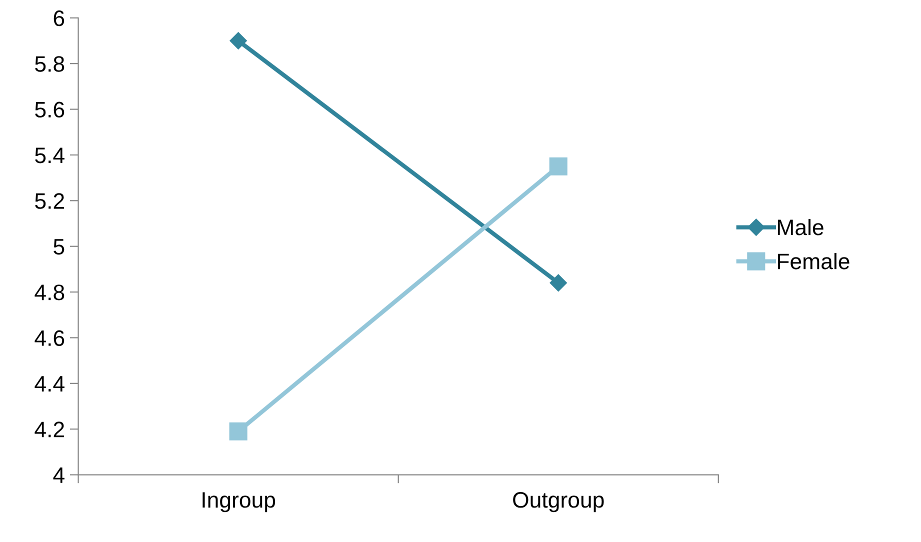 Image resolution: width=921 pixels, height=542 pixels. I want to click on y-tick-label: 4.6, so click(49, 338).